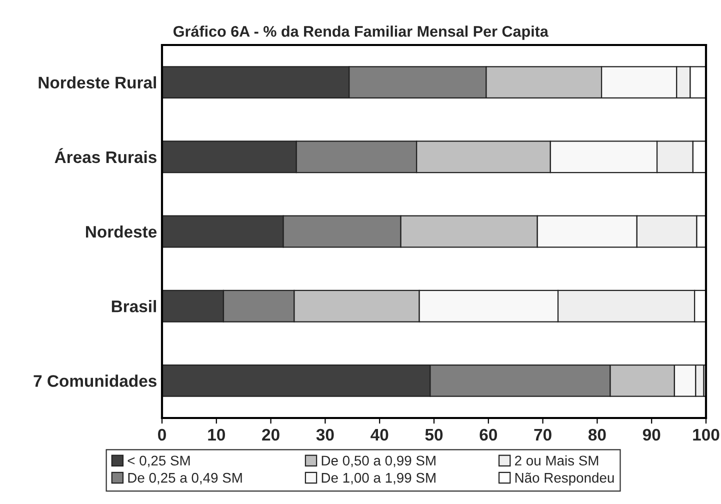 This screenshot has height=504, width=721. I want to click on y-tick-label: Áreas Rurais, so click(105, 156).